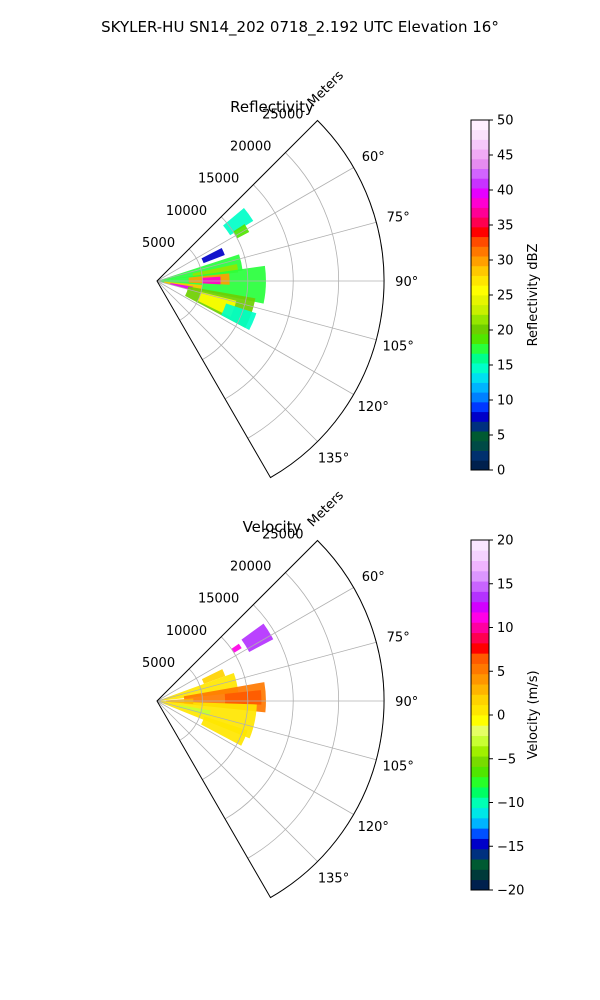  I want to click on velocity-grid, so click(270, 719).